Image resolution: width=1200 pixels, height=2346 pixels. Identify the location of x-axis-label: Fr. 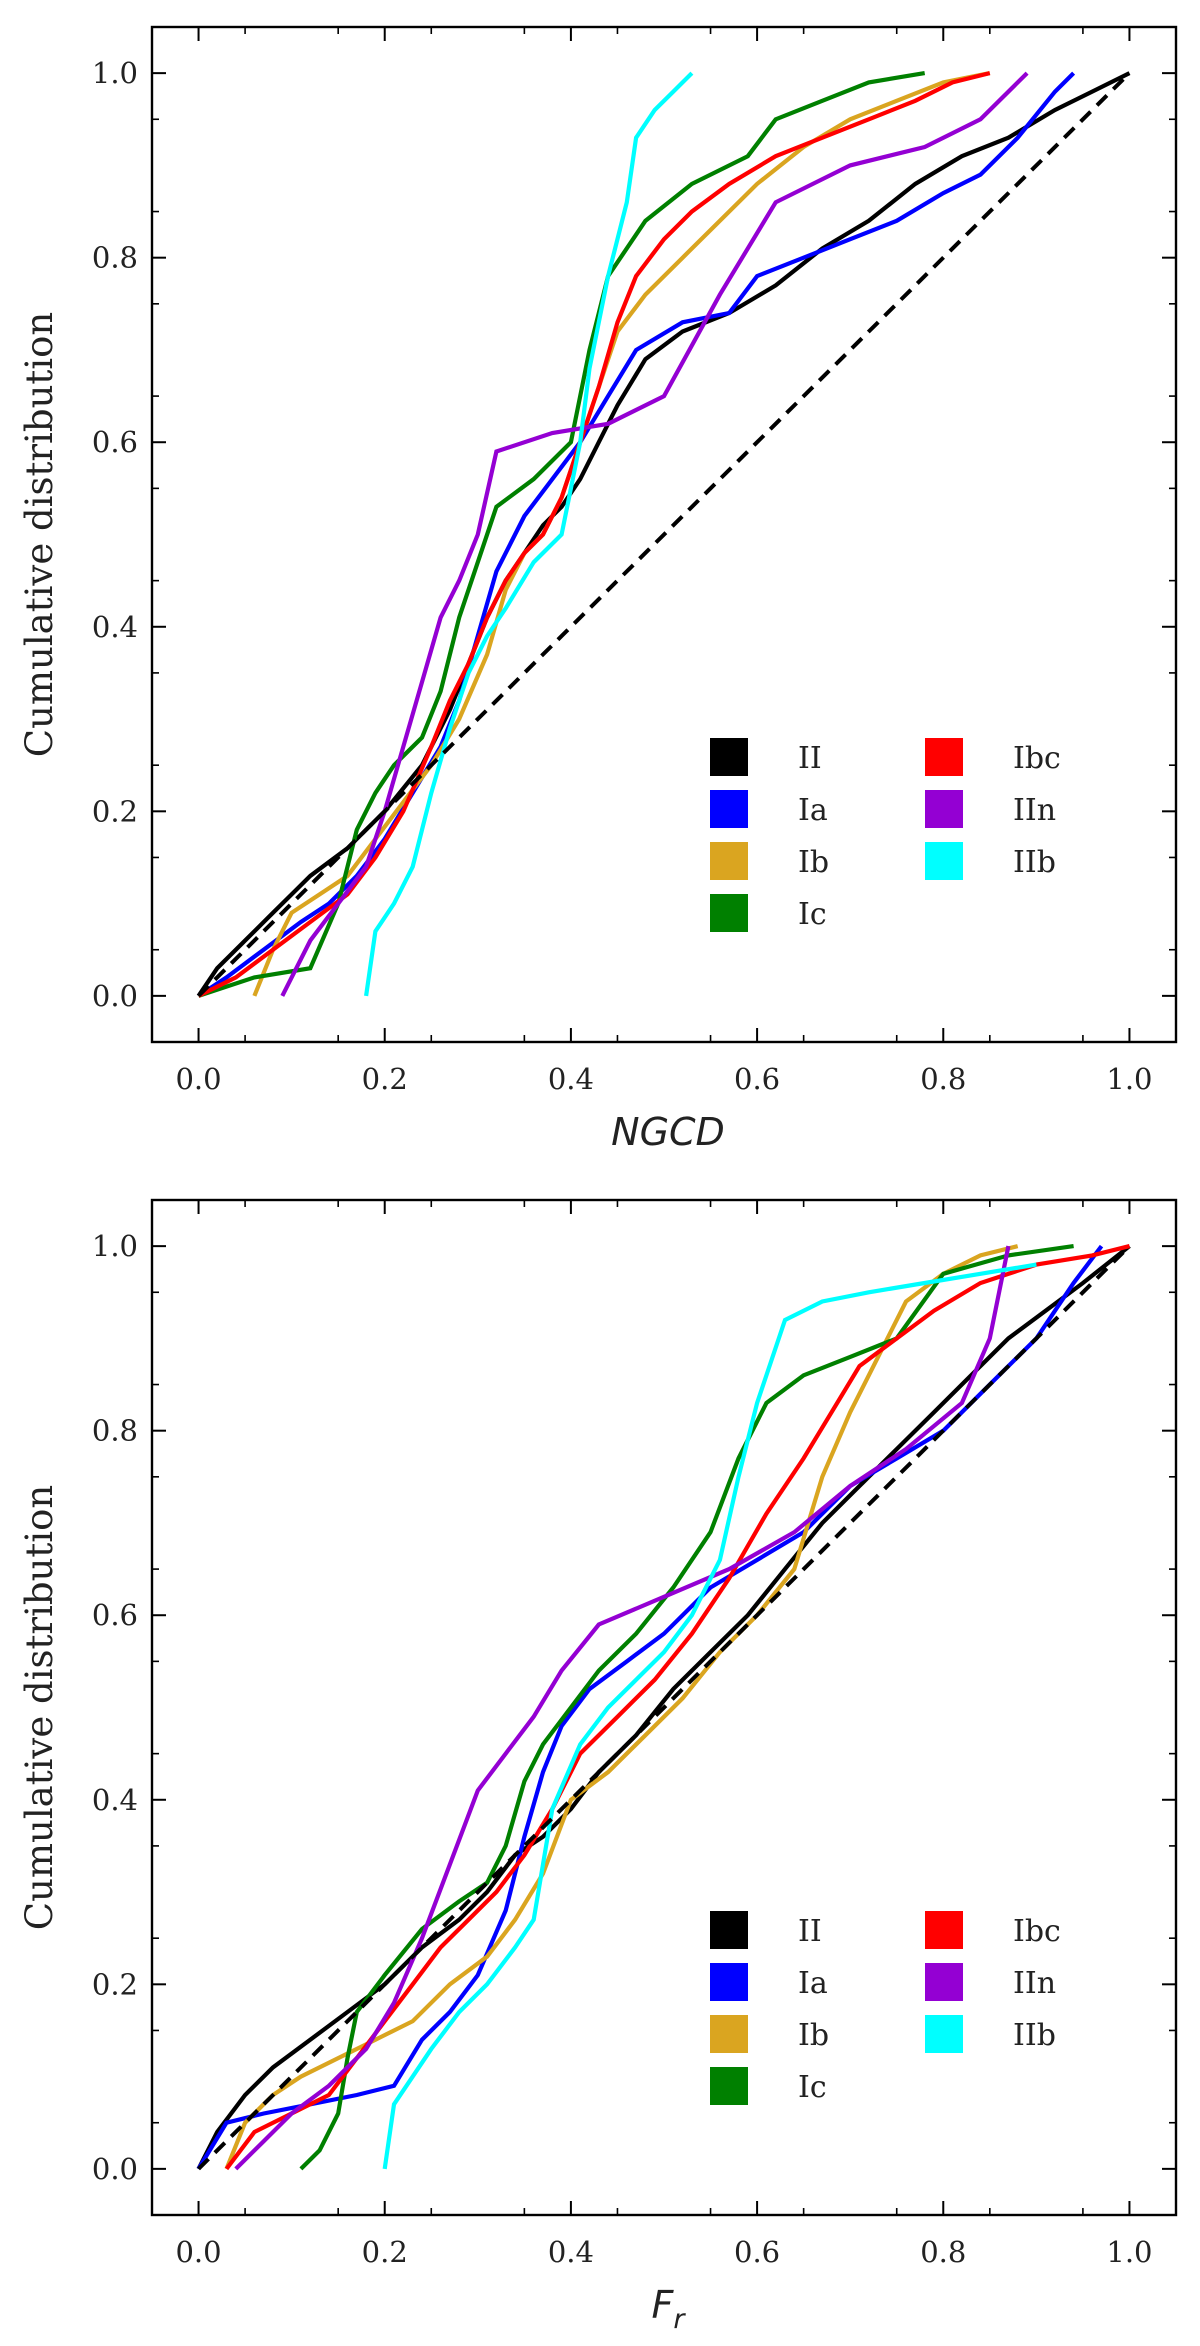
(669, 2309).